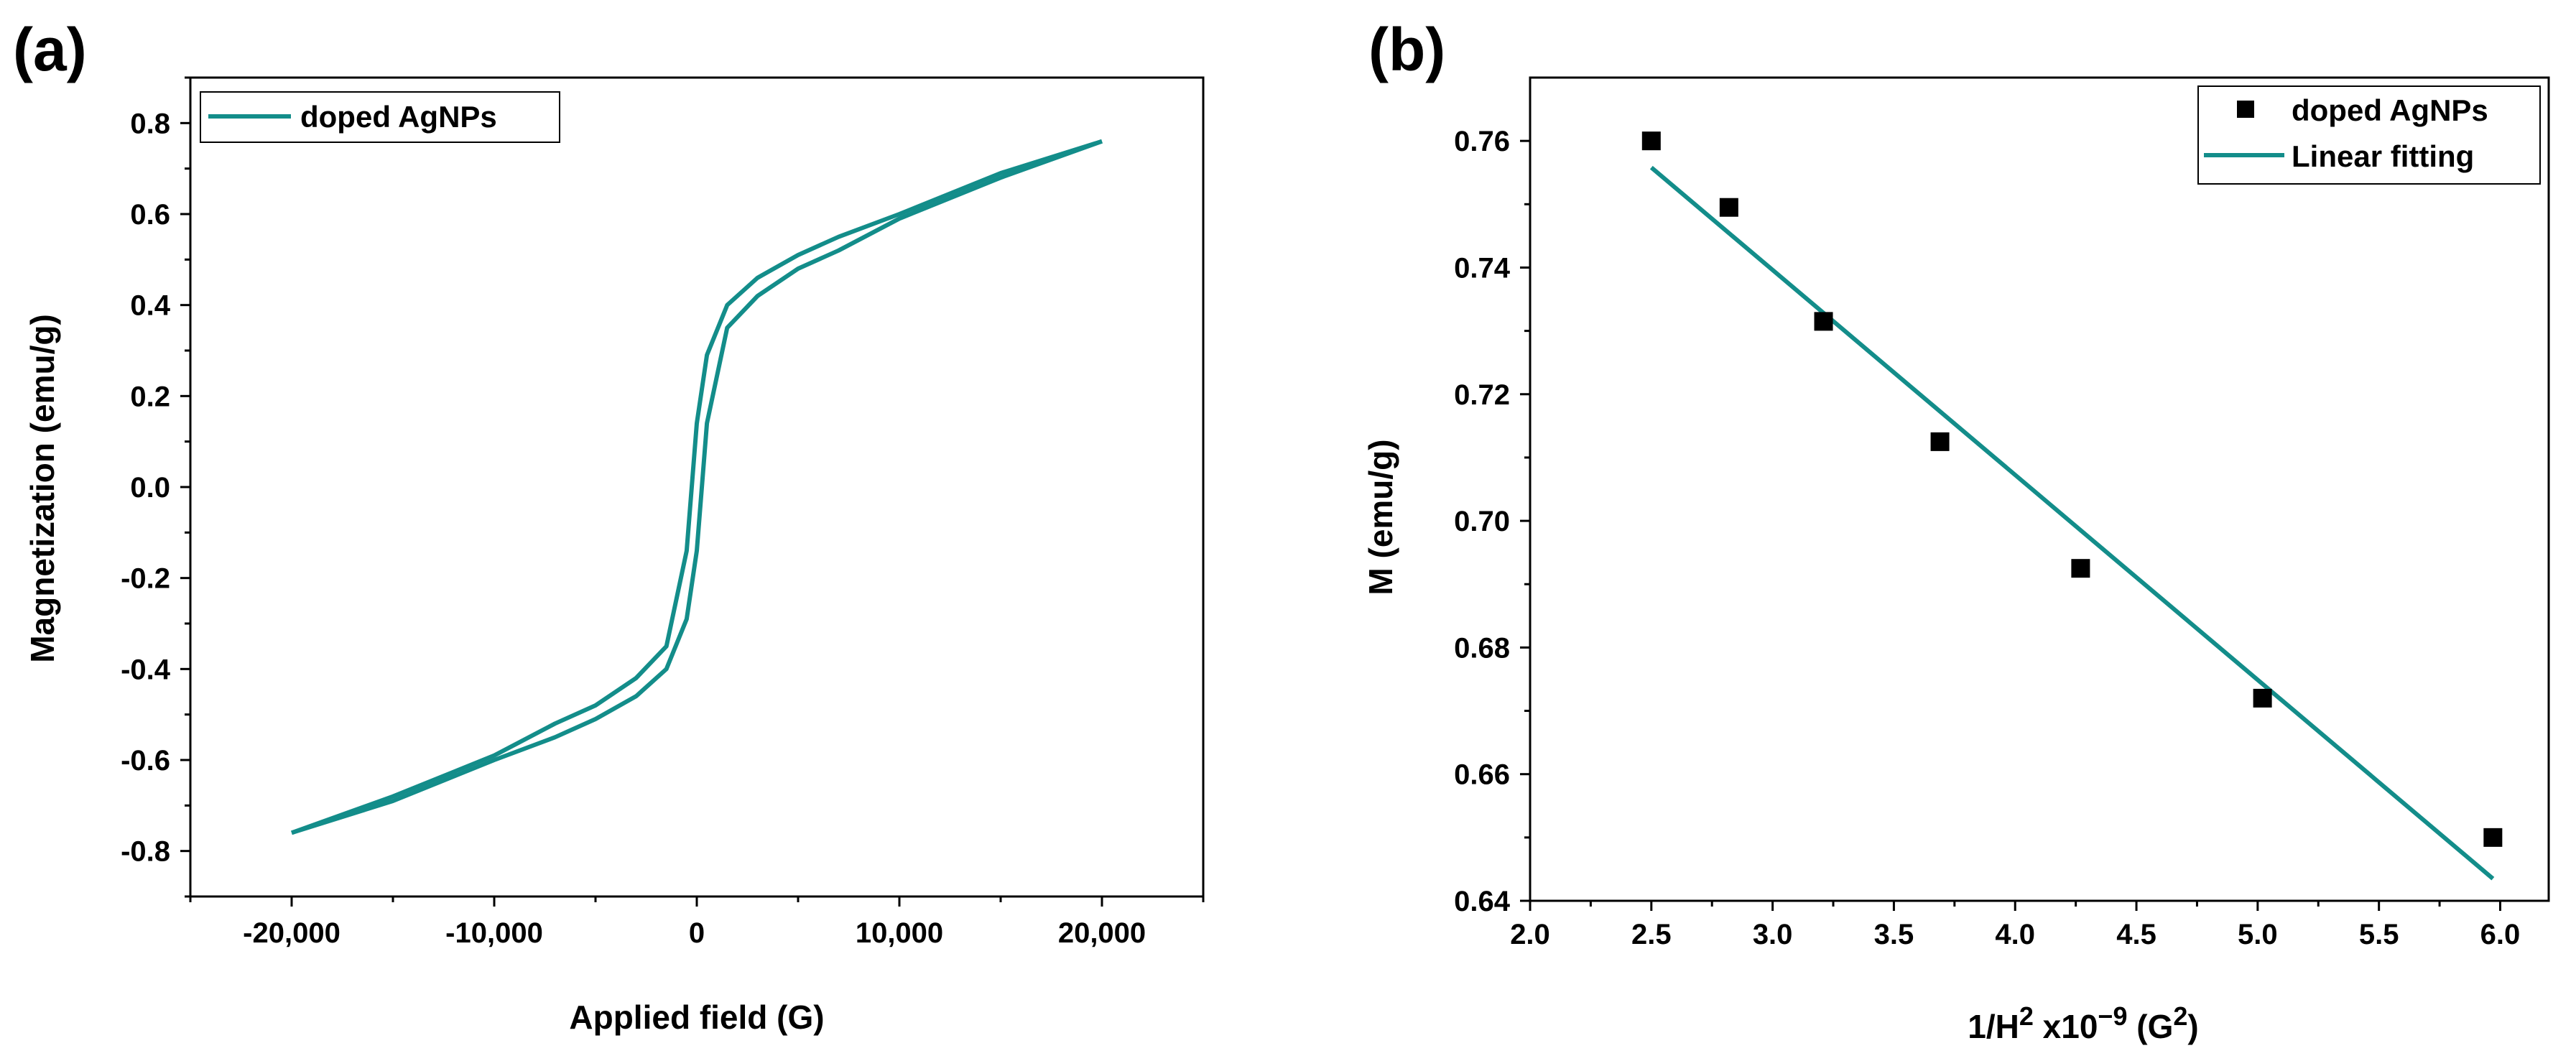  What do you see at coordinates (2258, 935) in the screenshot?
I see `panel-b-x-tick-label: 5.0` at bounding box center [2258, 935].